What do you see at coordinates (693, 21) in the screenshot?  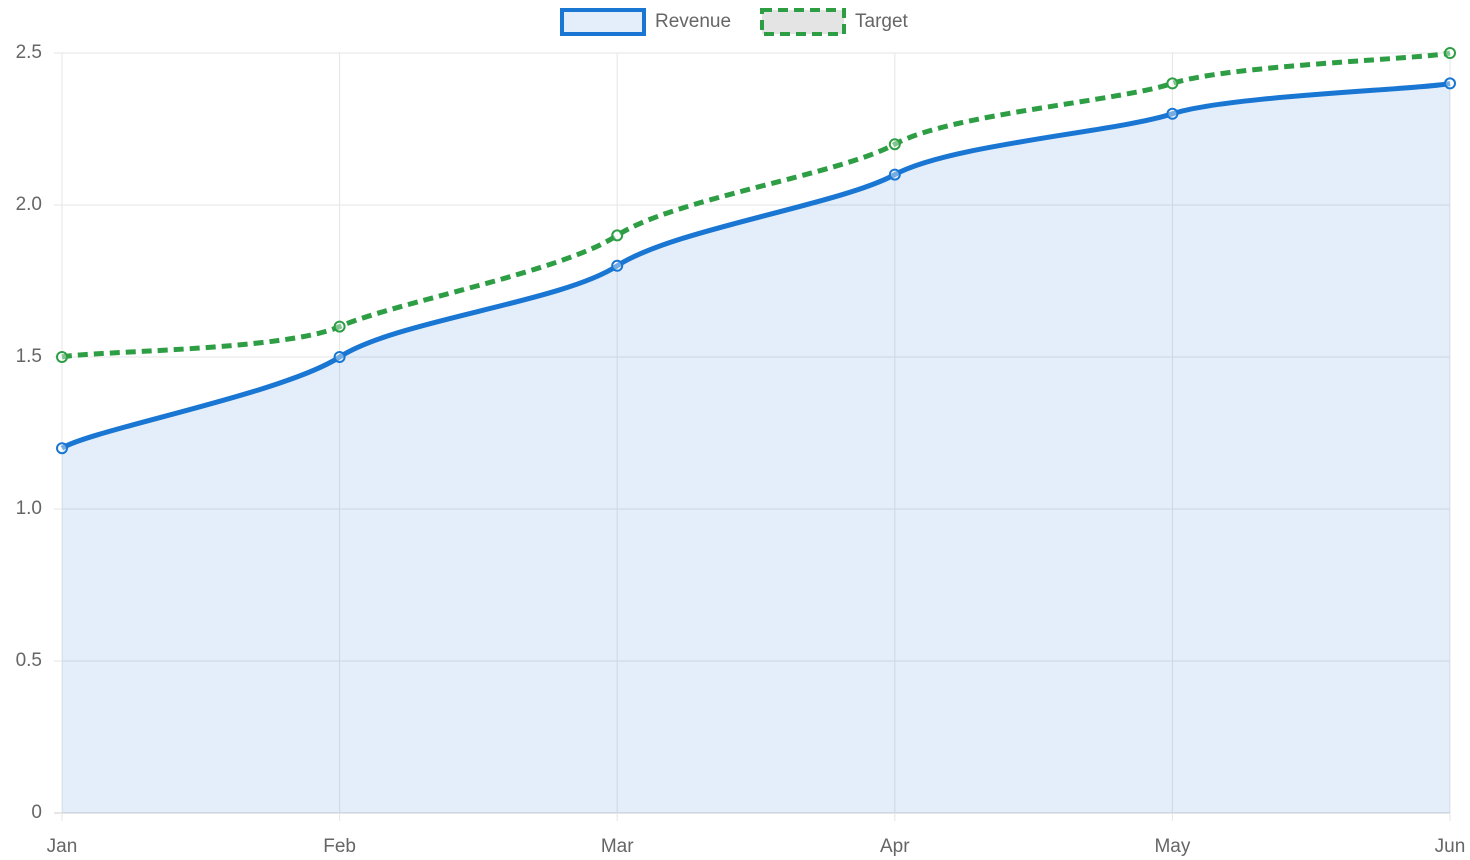 I see `legend-label: Revenue` at bounding box center [693, 21].